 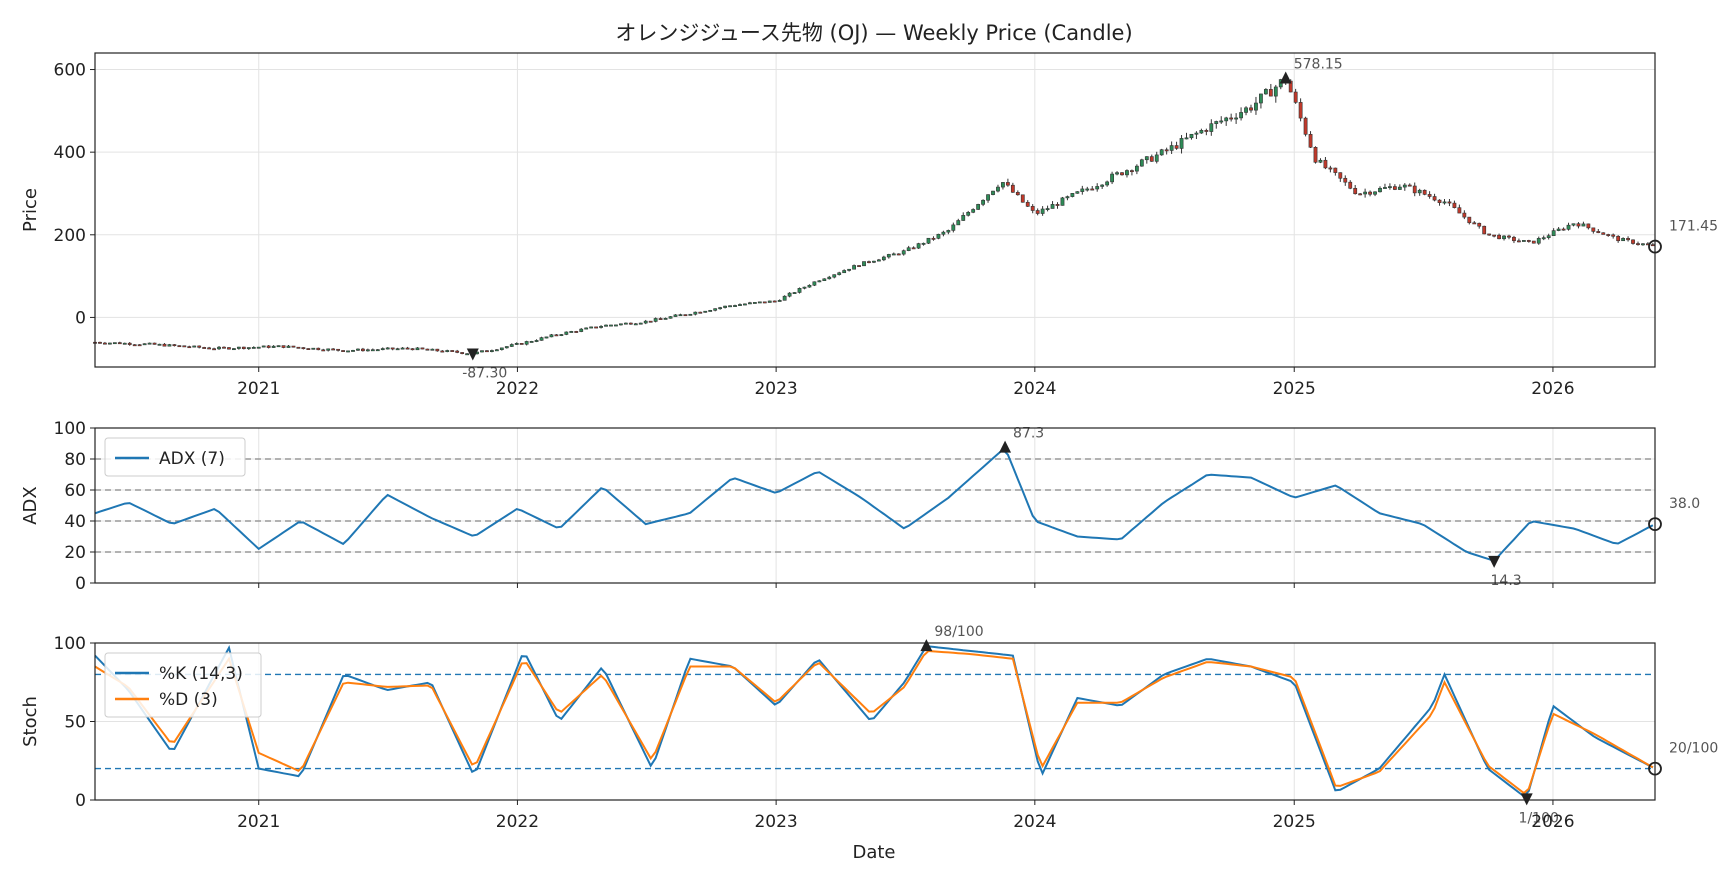 I want to click on y-axis-label: ADX, so click(x=30, y=505).